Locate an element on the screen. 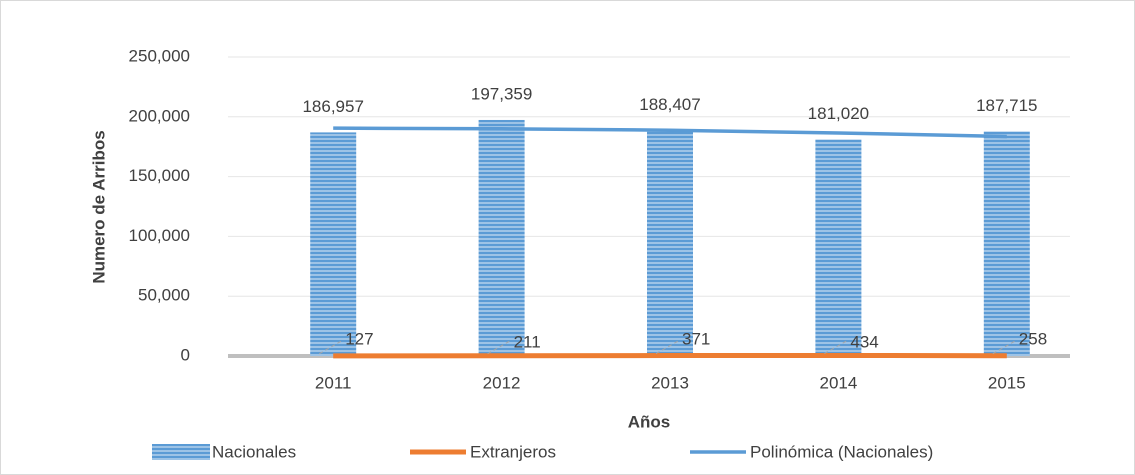  data-label: 434 is located at coordinates (864, 341).